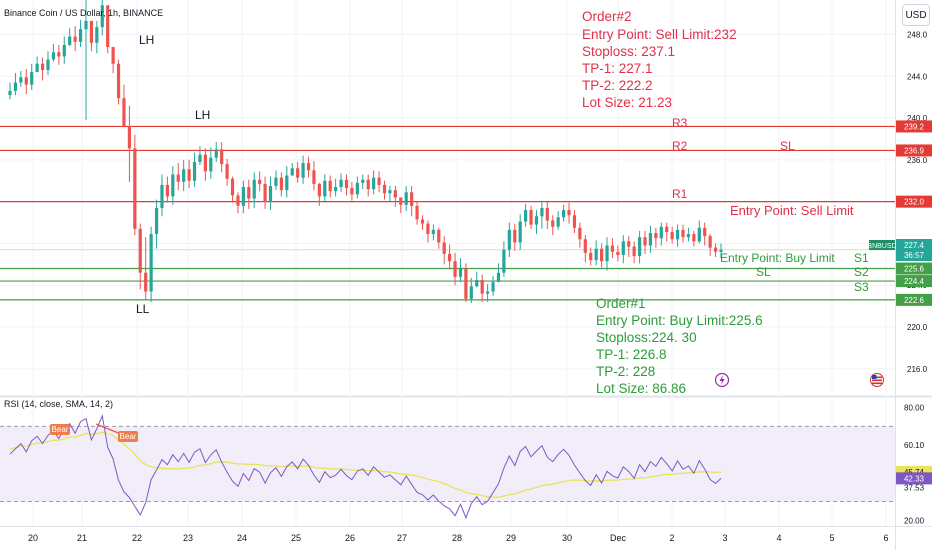 This screenshot has width=932, height=550. I want to click on swing-label-lh: LH, so click(202, 115).